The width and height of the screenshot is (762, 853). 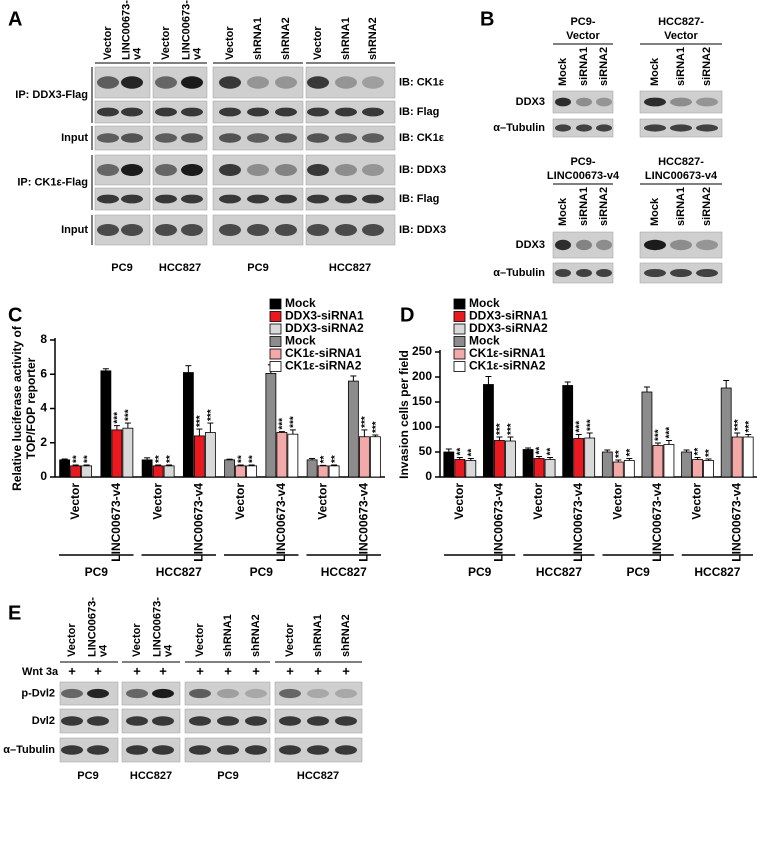 What do you see at coordinates (419, 199) in the screenshot?
I see `ib-label: IB: Flag` at bounding box center [419, 199].